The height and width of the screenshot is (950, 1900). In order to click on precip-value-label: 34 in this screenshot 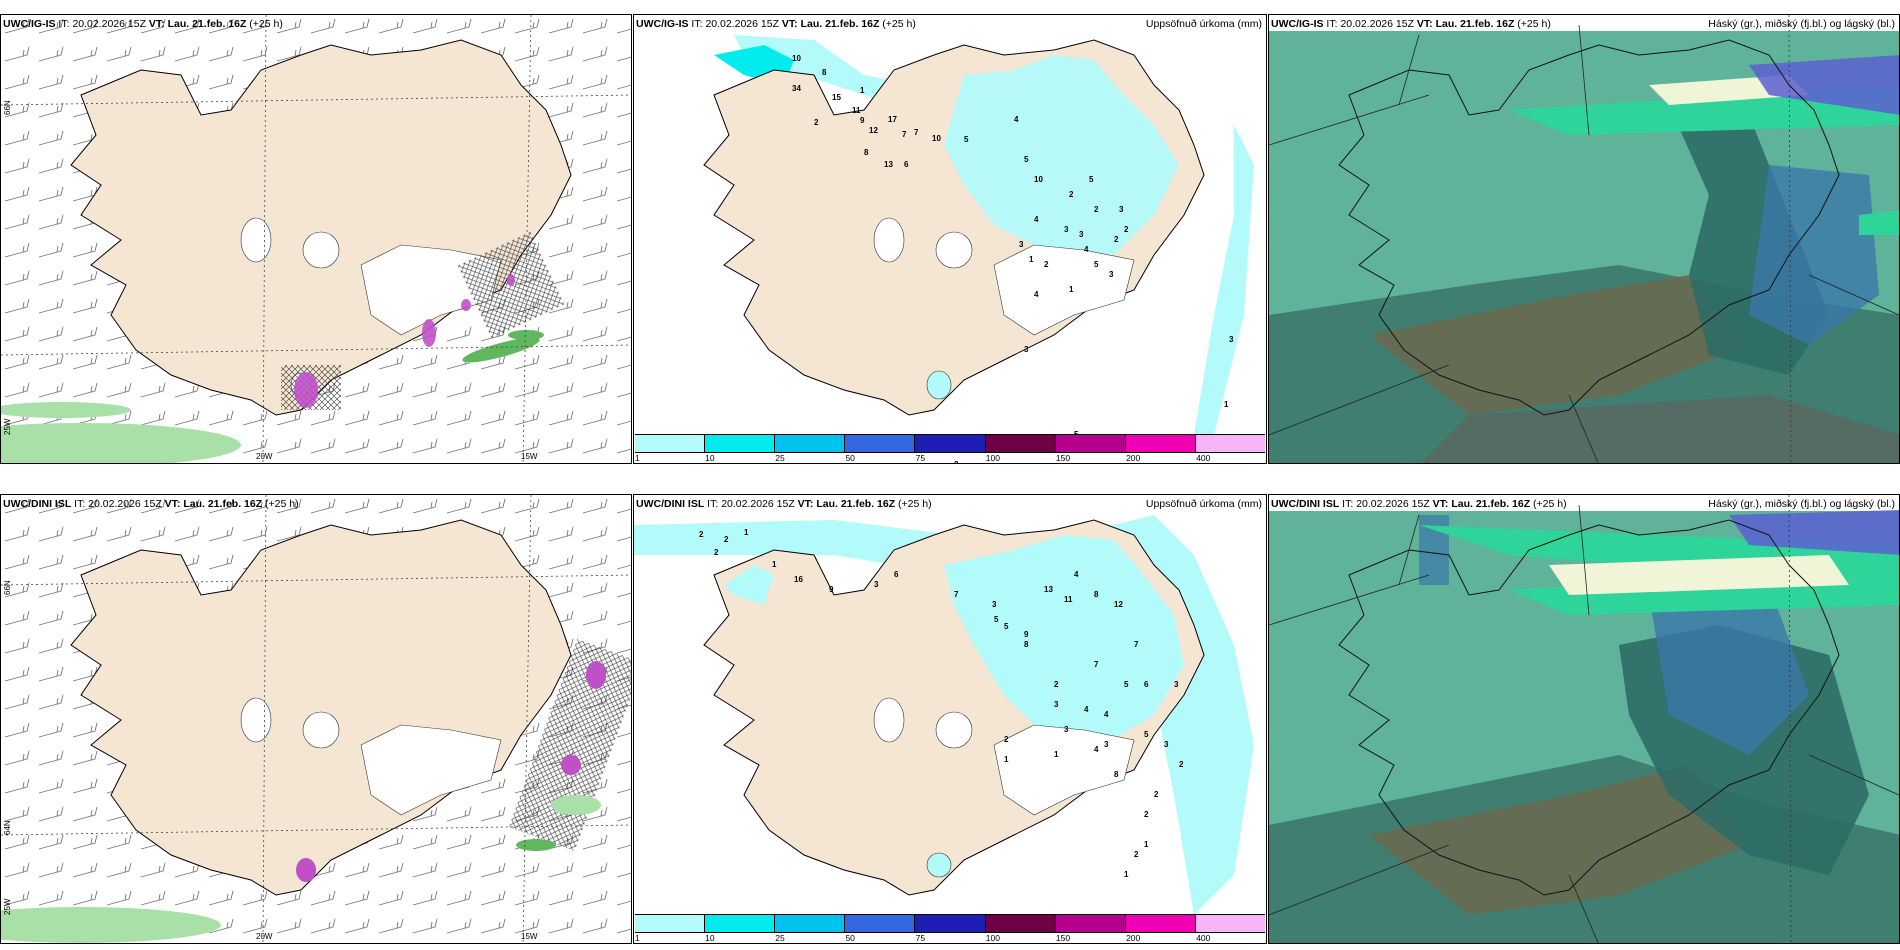, I will do `click(796, 88)`.